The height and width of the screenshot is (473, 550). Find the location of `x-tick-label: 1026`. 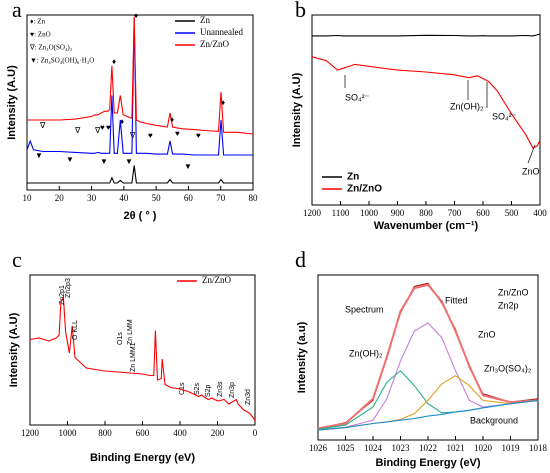

x-tick-label: 1026 is located at coordinates (318, 448).